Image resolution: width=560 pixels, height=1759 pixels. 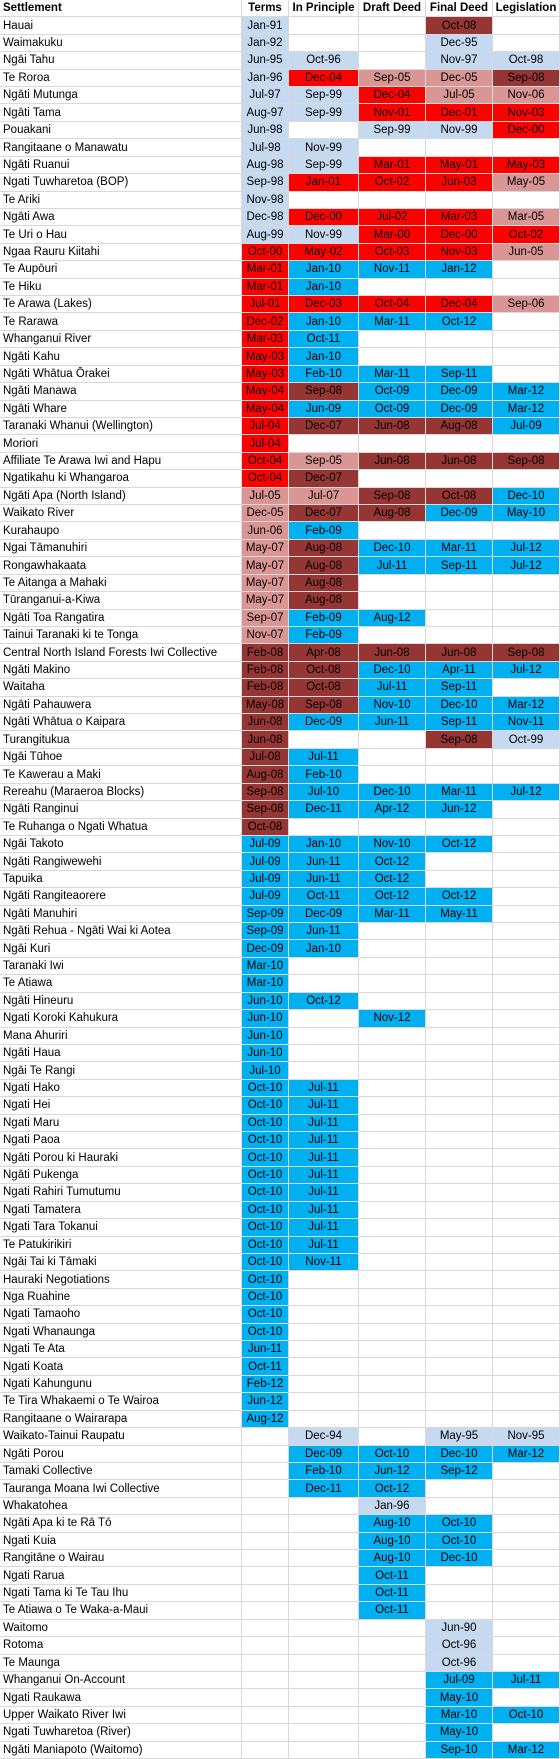 What do you see at coordinates (121, 1646) in the screenshot?
I see `settlement-name: Rotoma` at bounding box center [121, 1646].